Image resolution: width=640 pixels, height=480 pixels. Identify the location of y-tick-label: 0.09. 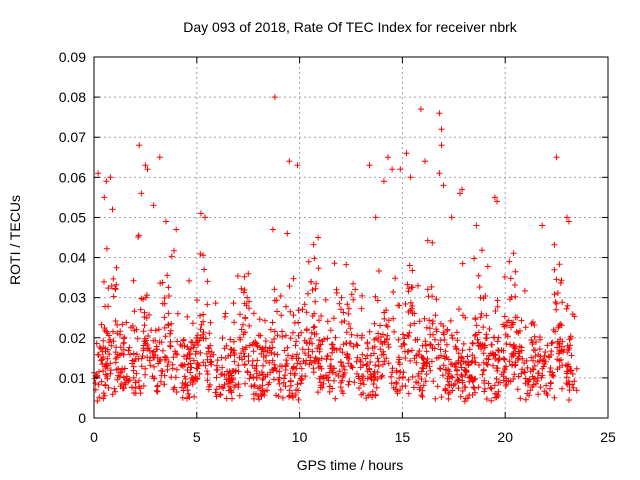
(72, 57).